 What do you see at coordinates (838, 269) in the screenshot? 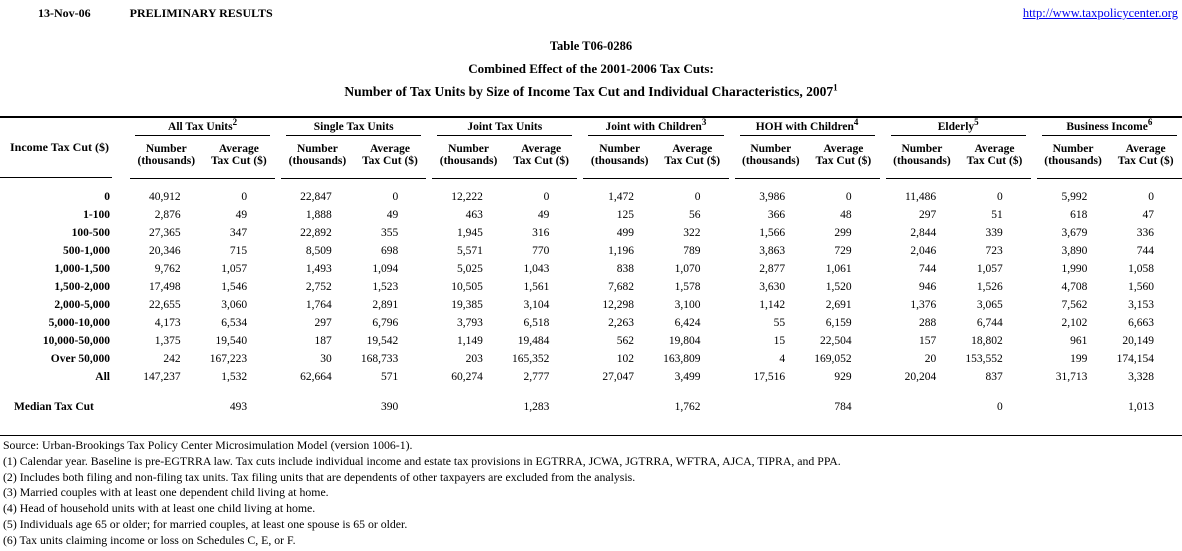
I see `average-cell: 1,061` at bounding box center [838, 269].